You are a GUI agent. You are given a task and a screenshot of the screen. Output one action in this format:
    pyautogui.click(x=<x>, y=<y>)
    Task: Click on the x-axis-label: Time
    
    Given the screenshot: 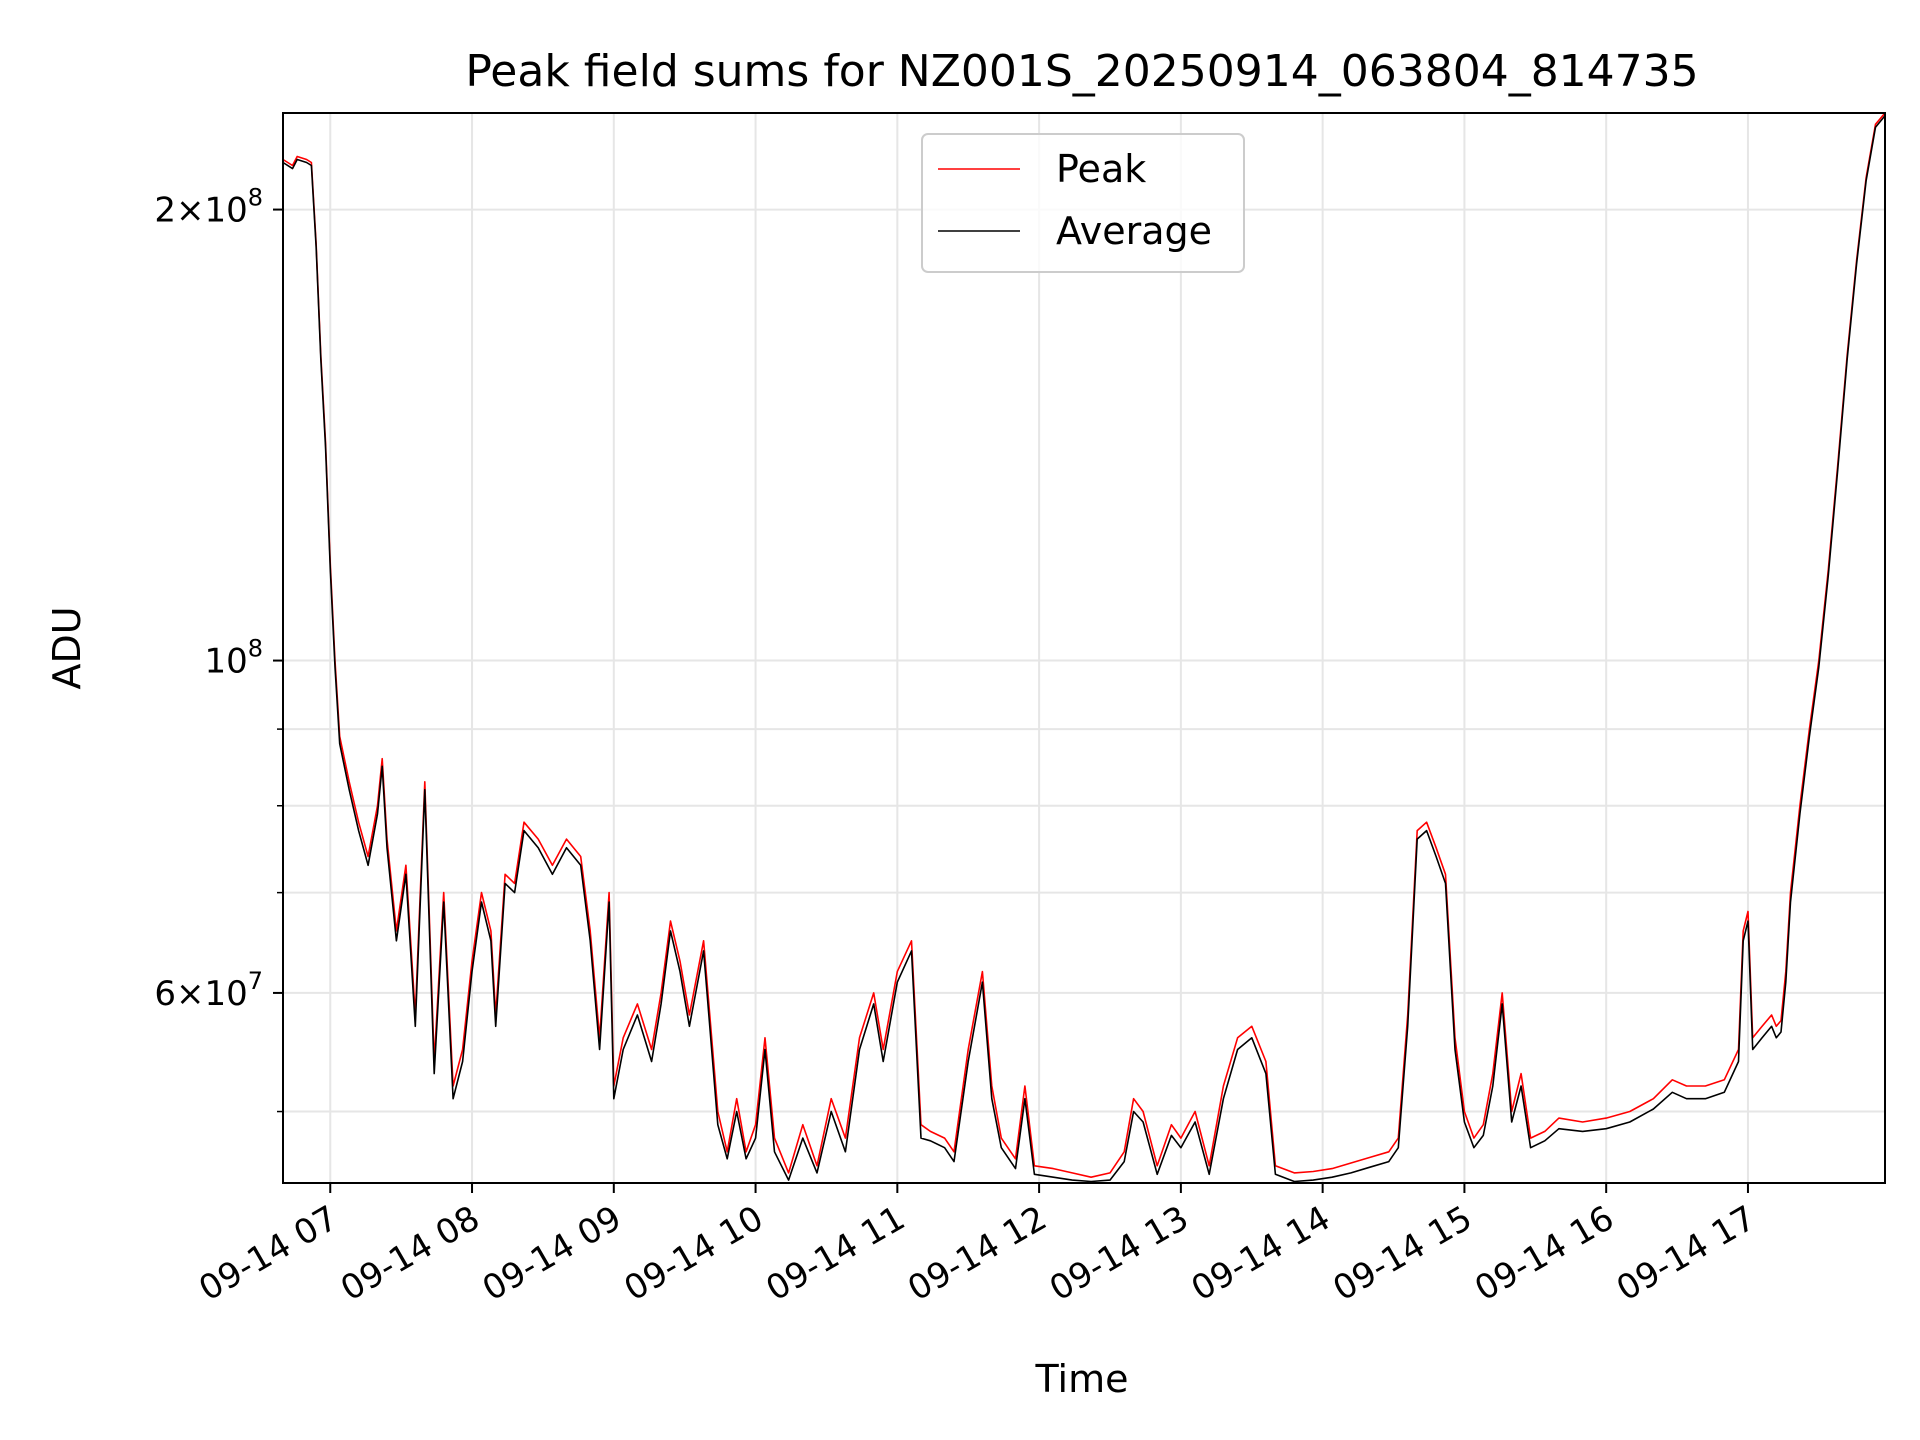 What is the action you would take?
    pyautogui.click(x=1082, y=1379)
    